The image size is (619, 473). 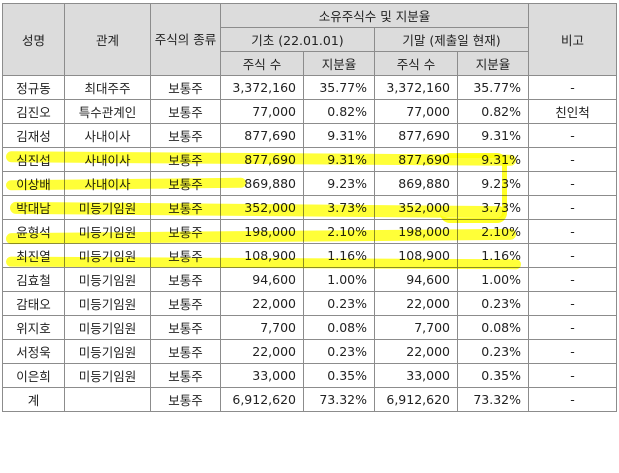 I want to click on name-cell: 윤형석, so click(x=33, y=231).